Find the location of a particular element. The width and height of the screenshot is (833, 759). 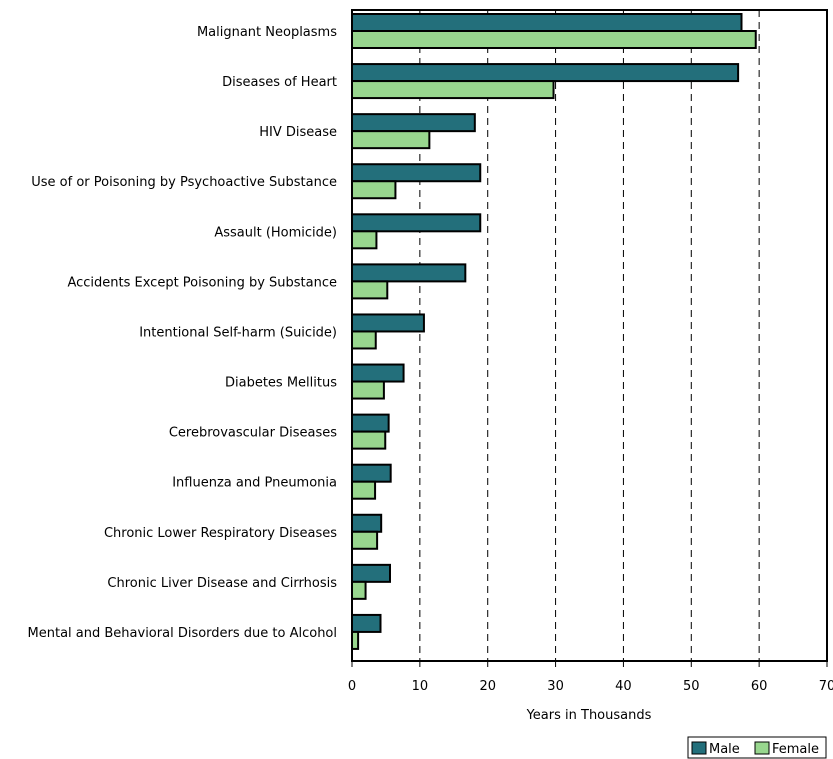

x-tick-label: 20 is located at coordinates (487, 686).